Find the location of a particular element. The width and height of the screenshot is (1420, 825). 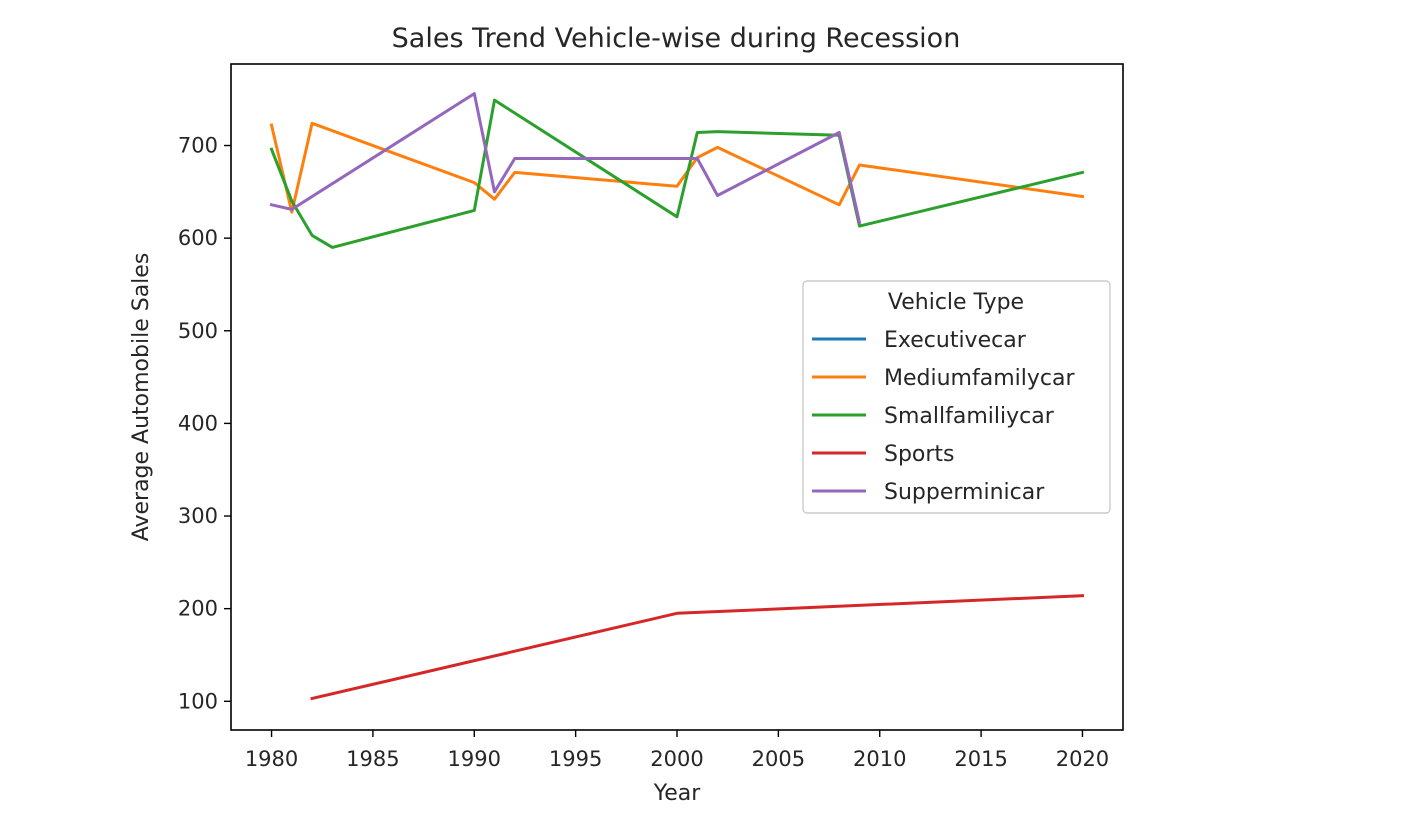

legend-label-mediumfamilycar: Mediumfamilycar is located at coordinates (979, 378).